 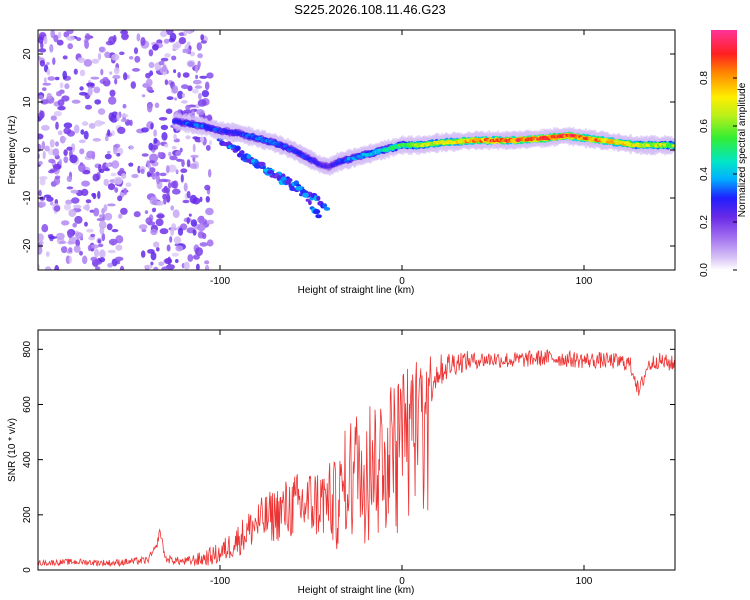 What do you see at coordinates (402, 581) in the screenshot?
I see `snr-x-tick-label: 0` at bounding box center [402, 581].